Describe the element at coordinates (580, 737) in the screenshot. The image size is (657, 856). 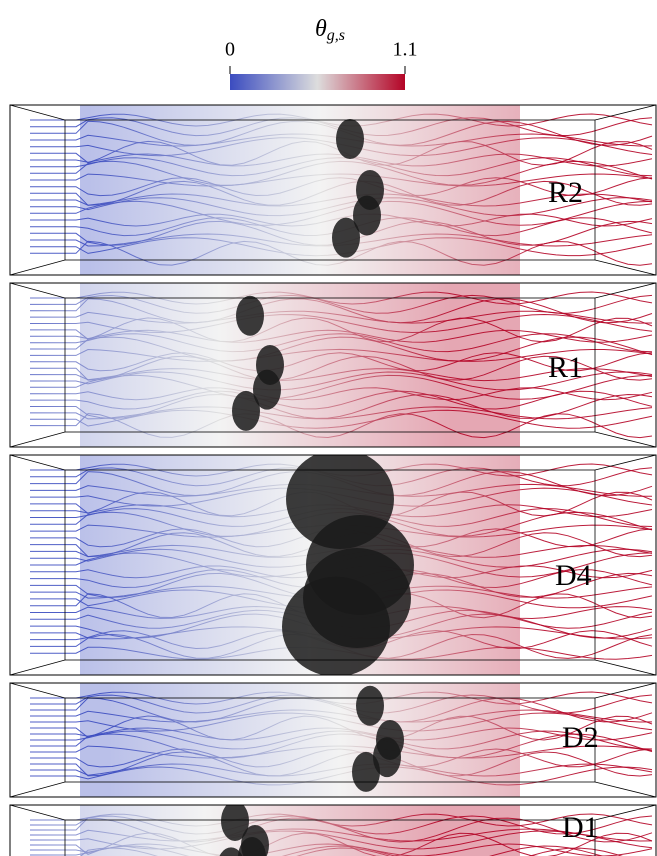
I see `panel-label: D2` at that location.